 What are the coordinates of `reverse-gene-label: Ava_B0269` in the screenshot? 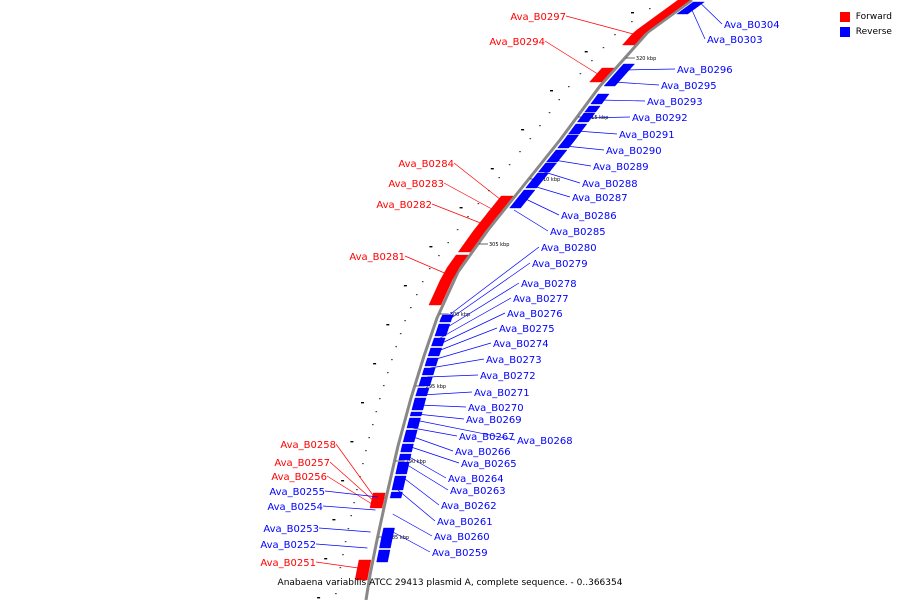 It's located at (494, 420).